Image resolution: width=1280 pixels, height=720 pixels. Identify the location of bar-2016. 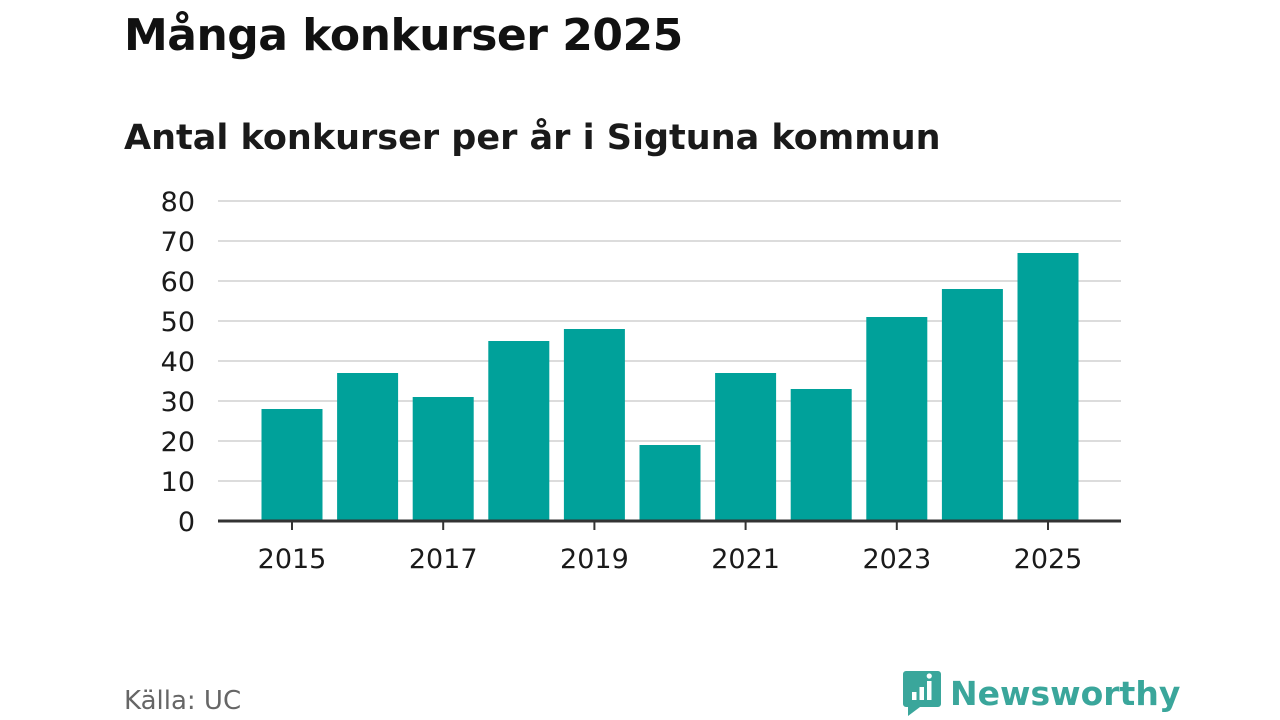
(368, 447).